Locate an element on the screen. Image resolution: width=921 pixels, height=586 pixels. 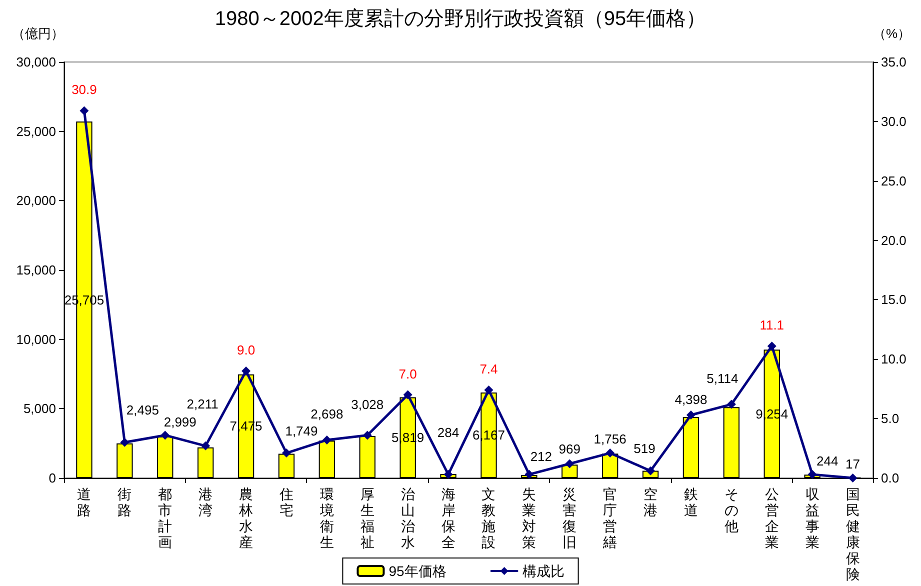
data-label: 284 is located at coordinates (448, 432).